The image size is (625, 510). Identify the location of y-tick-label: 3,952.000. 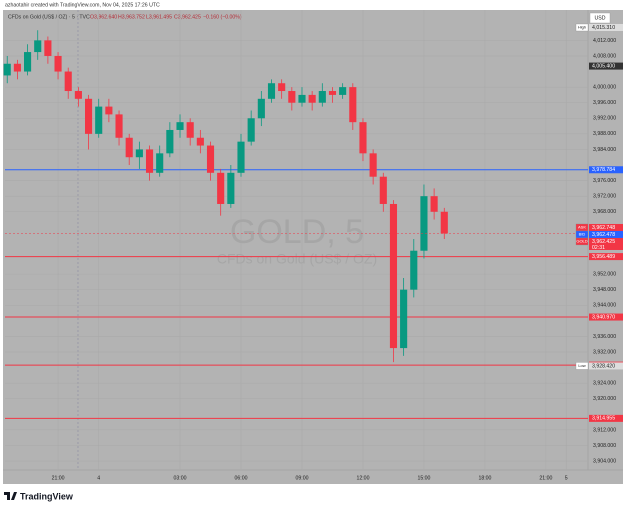
(604, 274).